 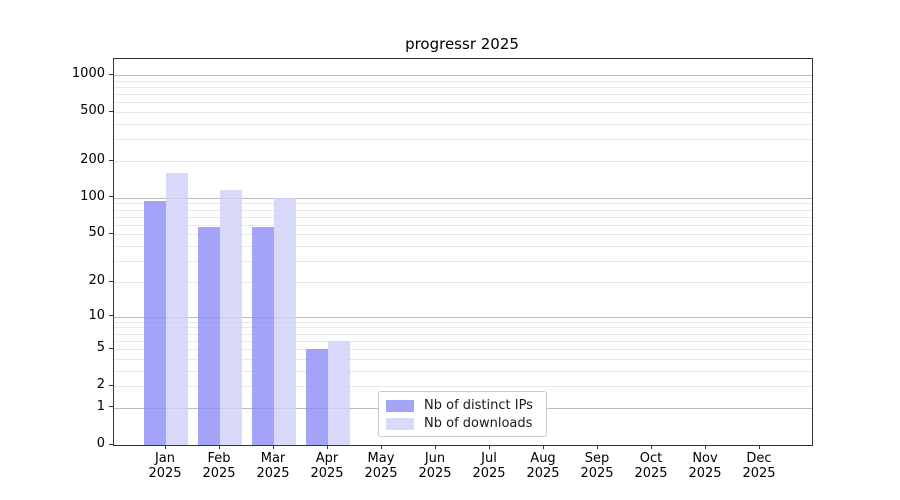 I want to click on bar-distinct-ips-jan, so click(x=155, y=322).